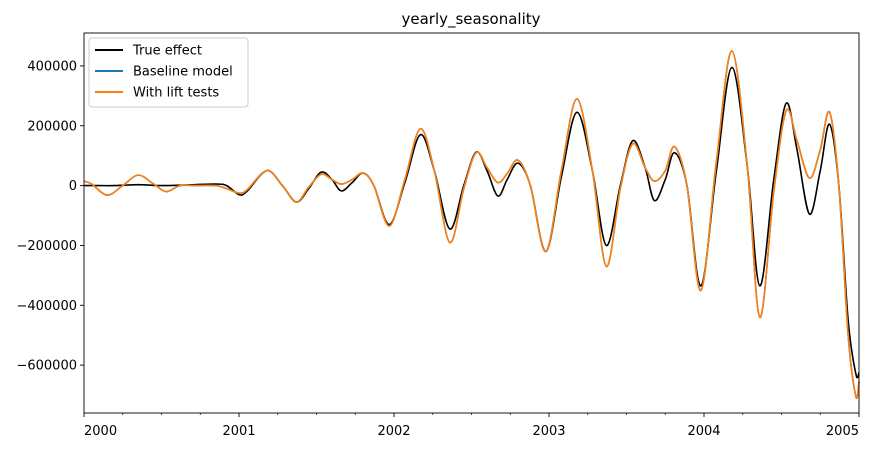 The height and width of the screenshot is (451, 886). Describe the element at coordinates (470, 19) in the screenshot. I see `chart-title: yearly_seasonality` at that location.